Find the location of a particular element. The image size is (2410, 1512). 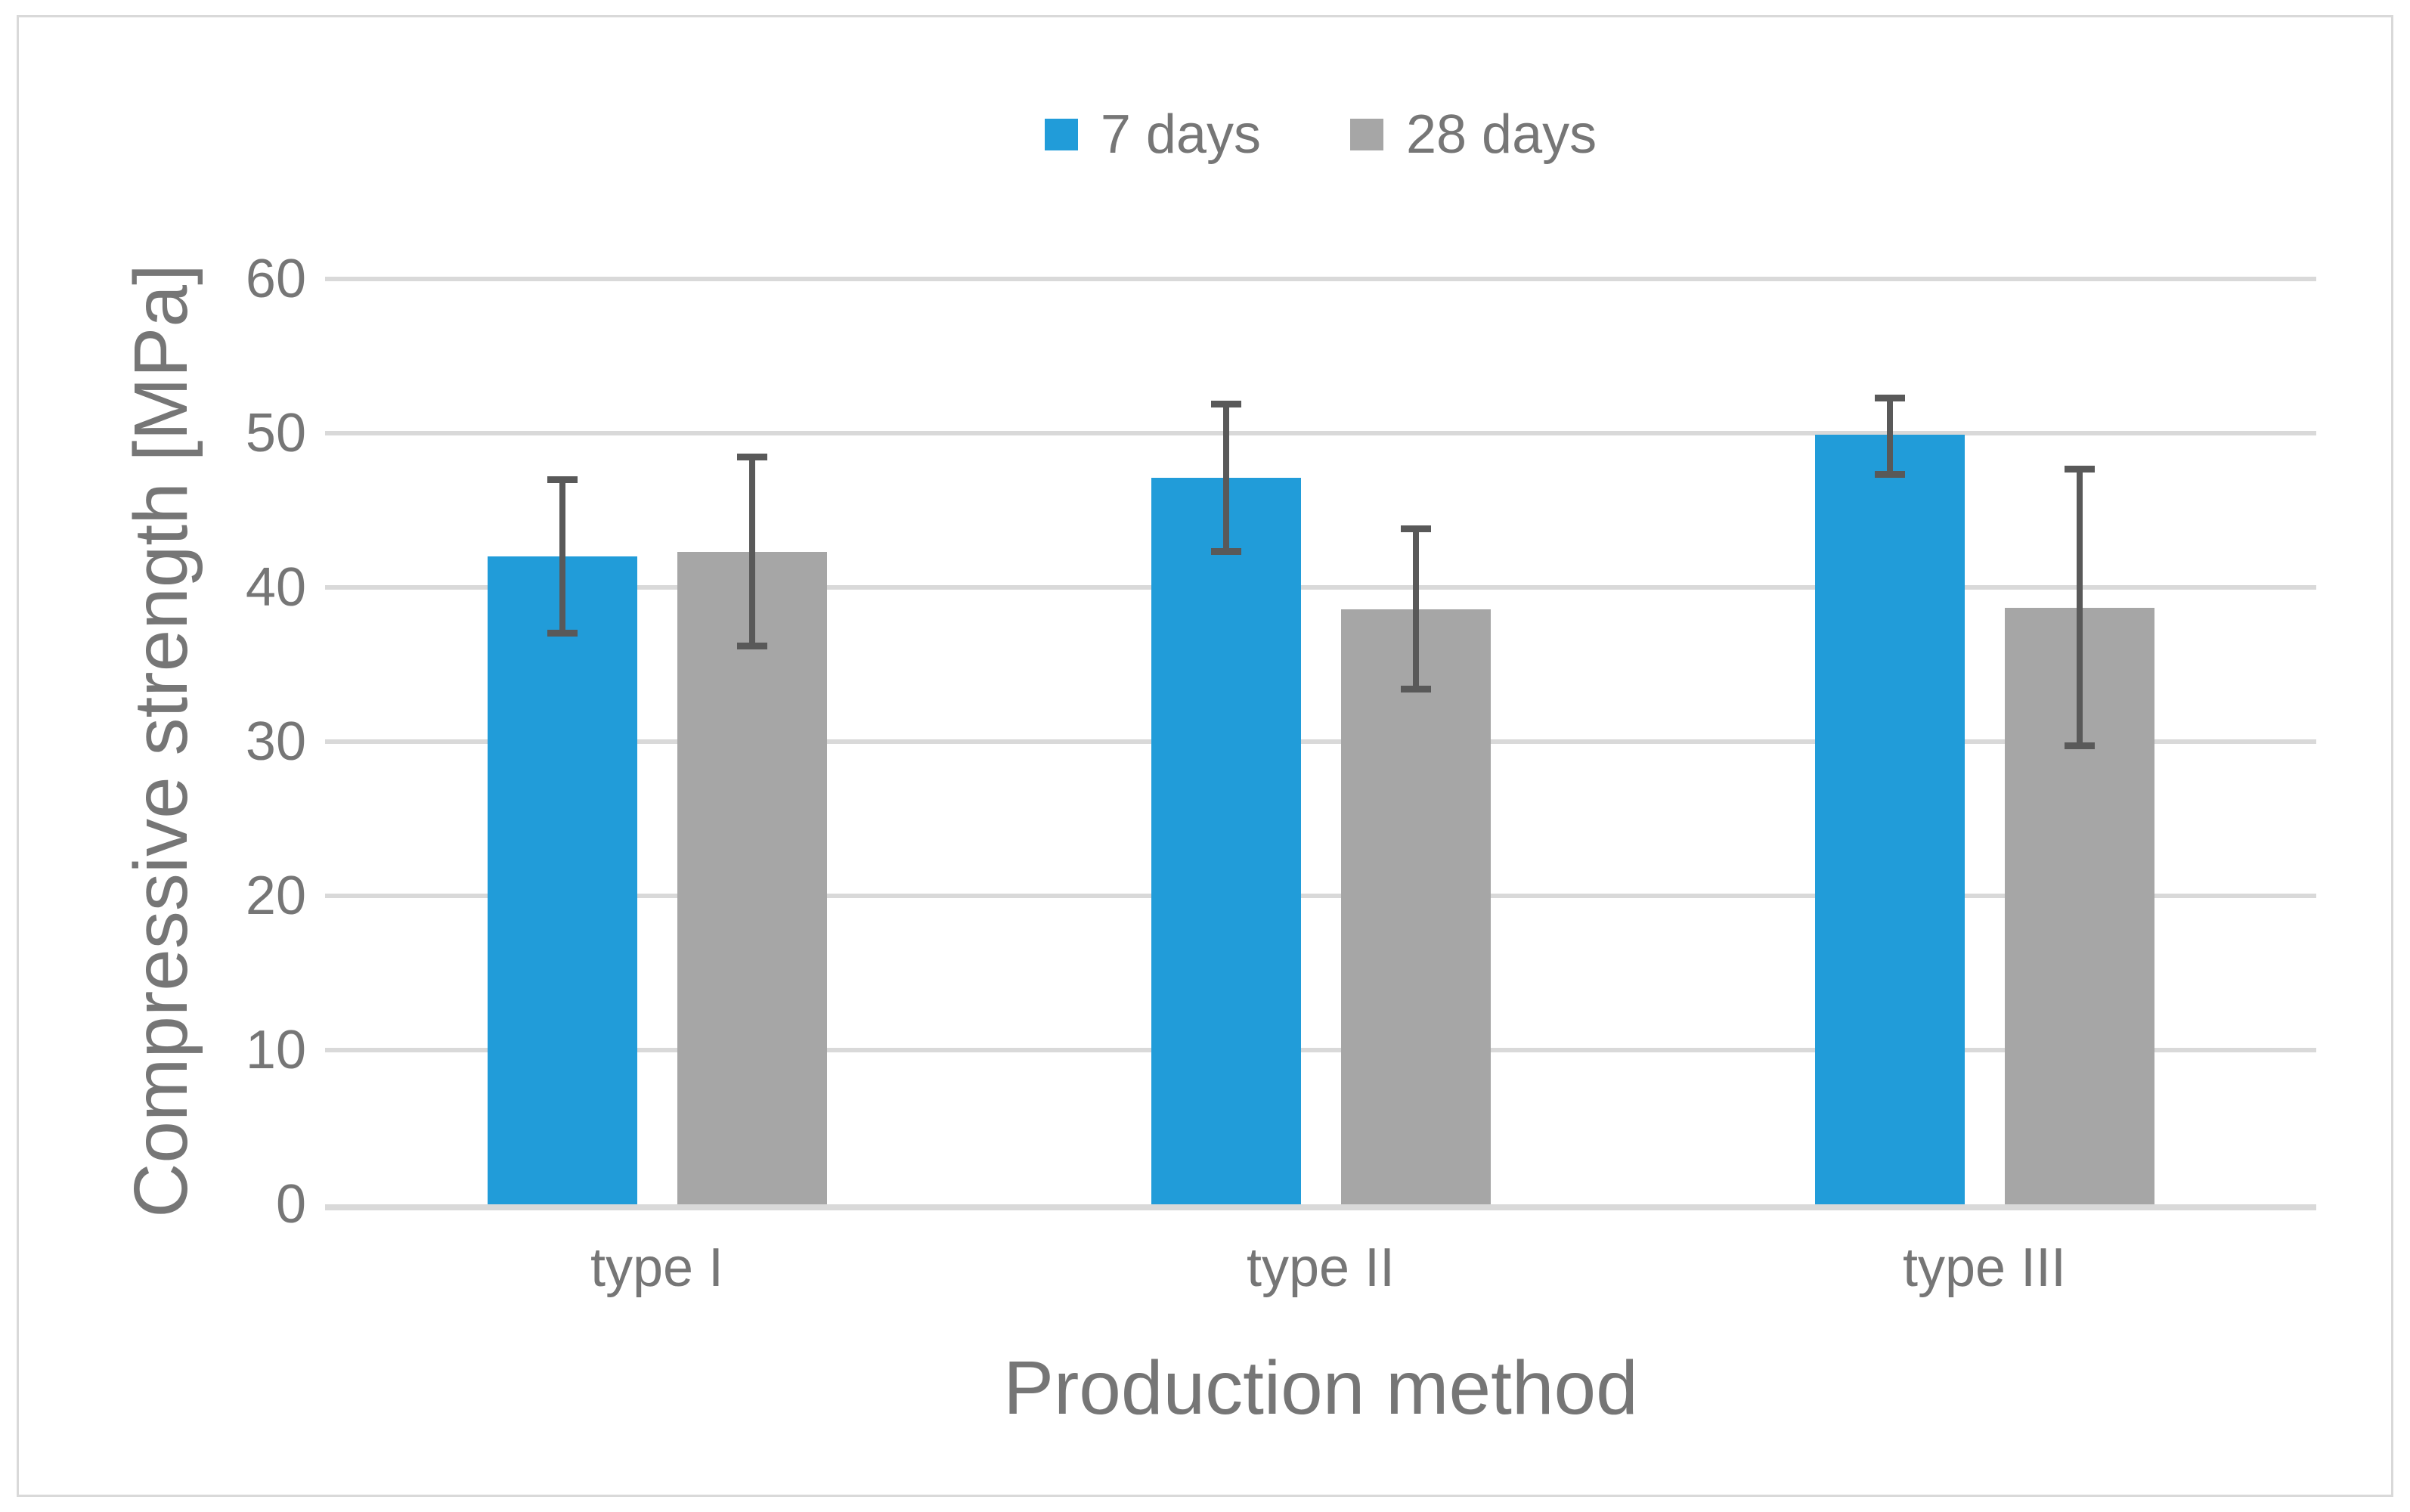

legend-label-28-days: 28 days is located at coordinates (1501, 134).